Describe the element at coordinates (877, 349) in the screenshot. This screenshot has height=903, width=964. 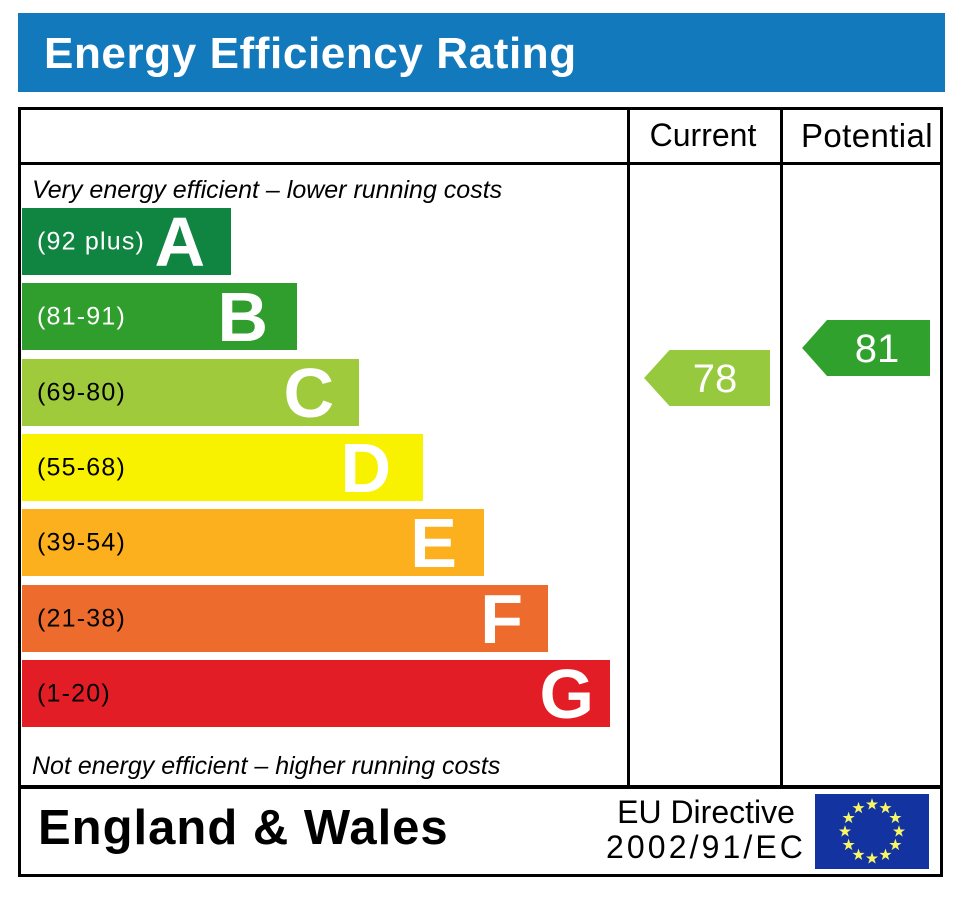
I see `svg-text: 81` at that location.